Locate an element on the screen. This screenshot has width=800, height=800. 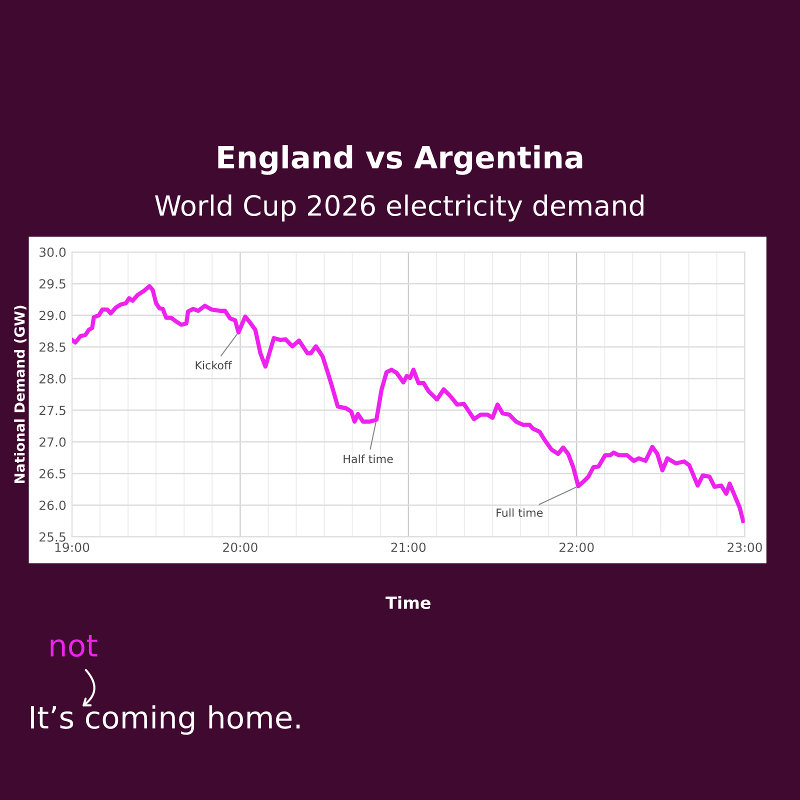
text: not is located at coordinates (74, 645).